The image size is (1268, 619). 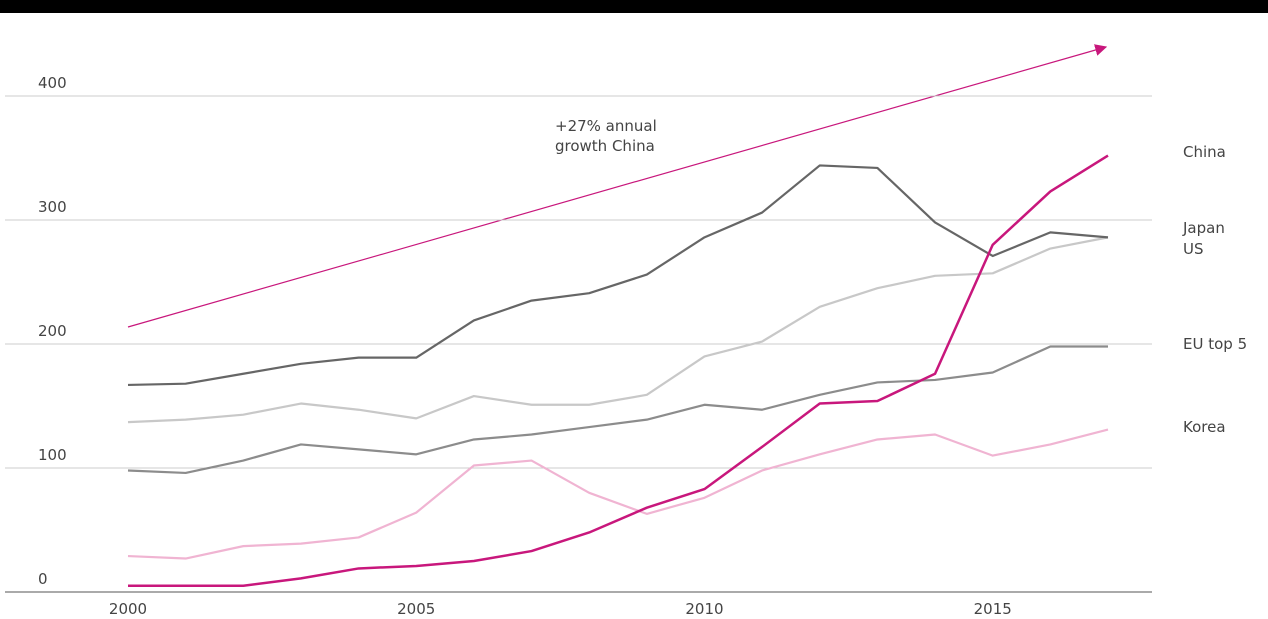 I want to click on y-tick-label: 200, so click(x=52, y=331).